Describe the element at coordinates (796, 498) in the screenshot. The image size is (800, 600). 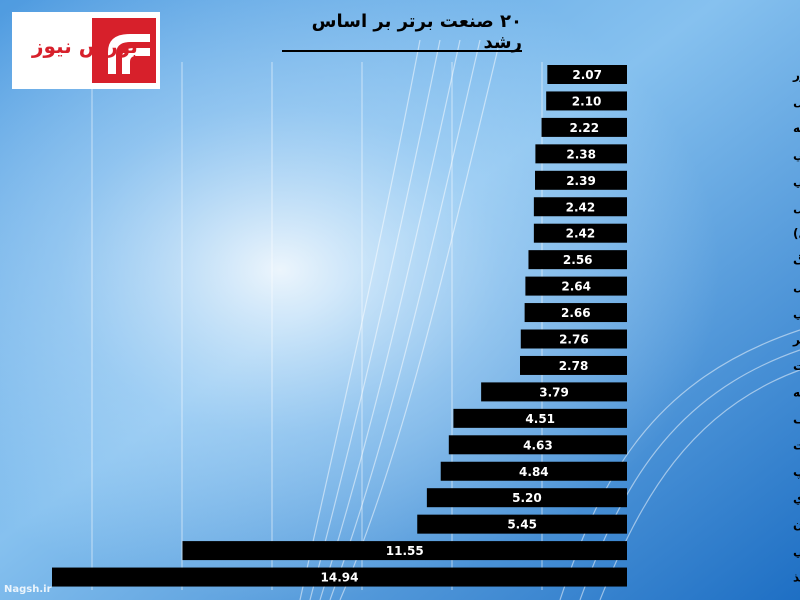
I see `category-label: كاني غيرفلزي` at that location.